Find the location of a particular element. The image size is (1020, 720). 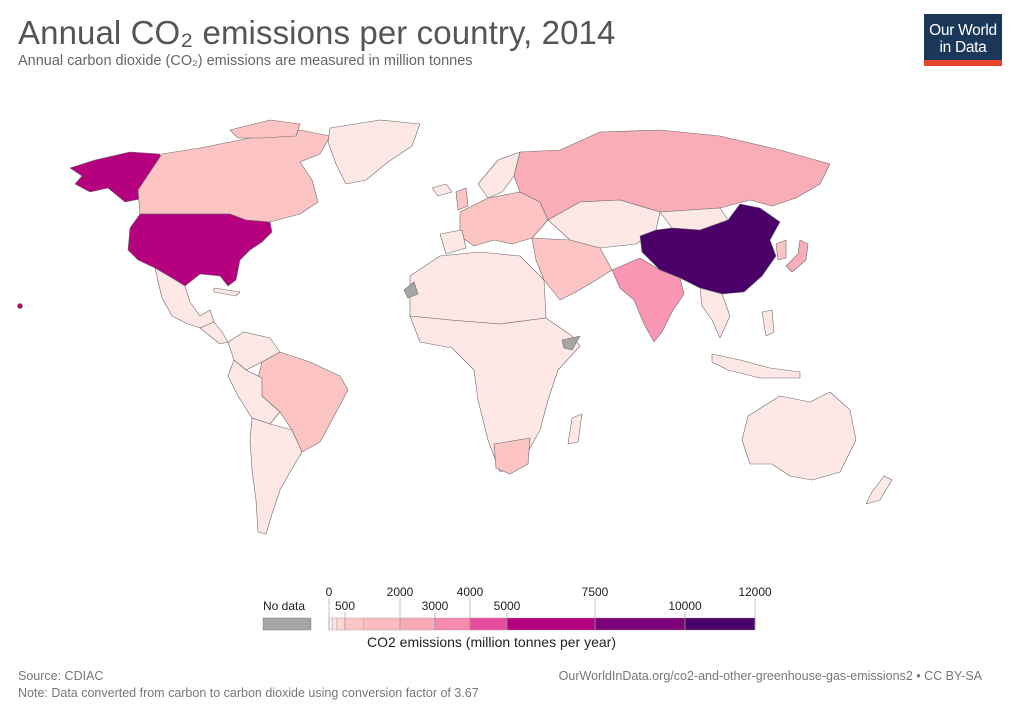

no-data-swatch is located at coordinates (287, 624).